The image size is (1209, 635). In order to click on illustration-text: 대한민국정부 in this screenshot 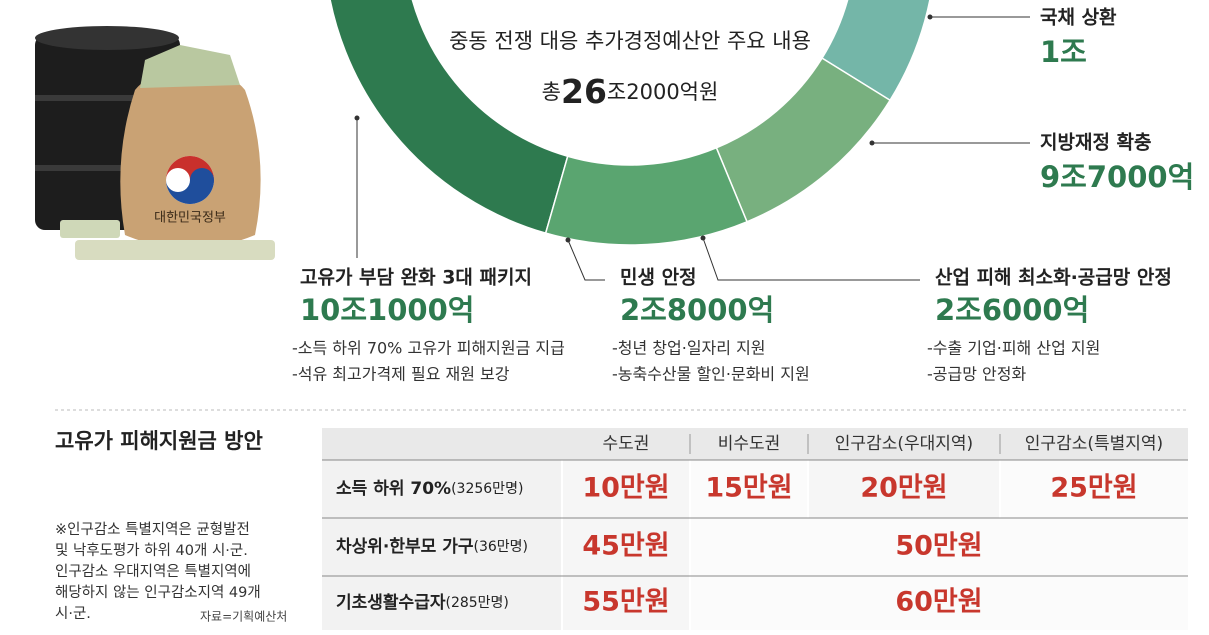, I will do `click(190, 218)`.